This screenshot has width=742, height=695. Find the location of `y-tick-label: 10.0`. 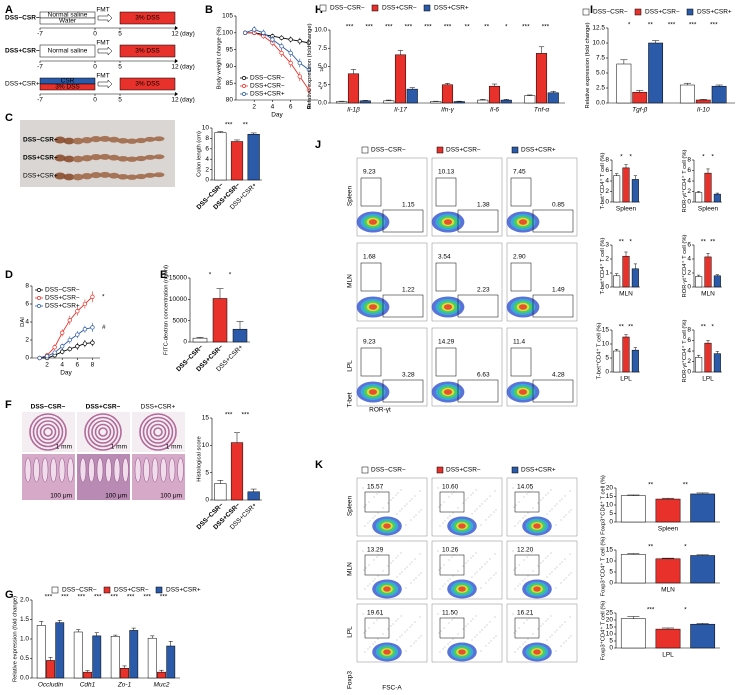

y-tick-label: 10.0 is located at coordinates (598, 43).